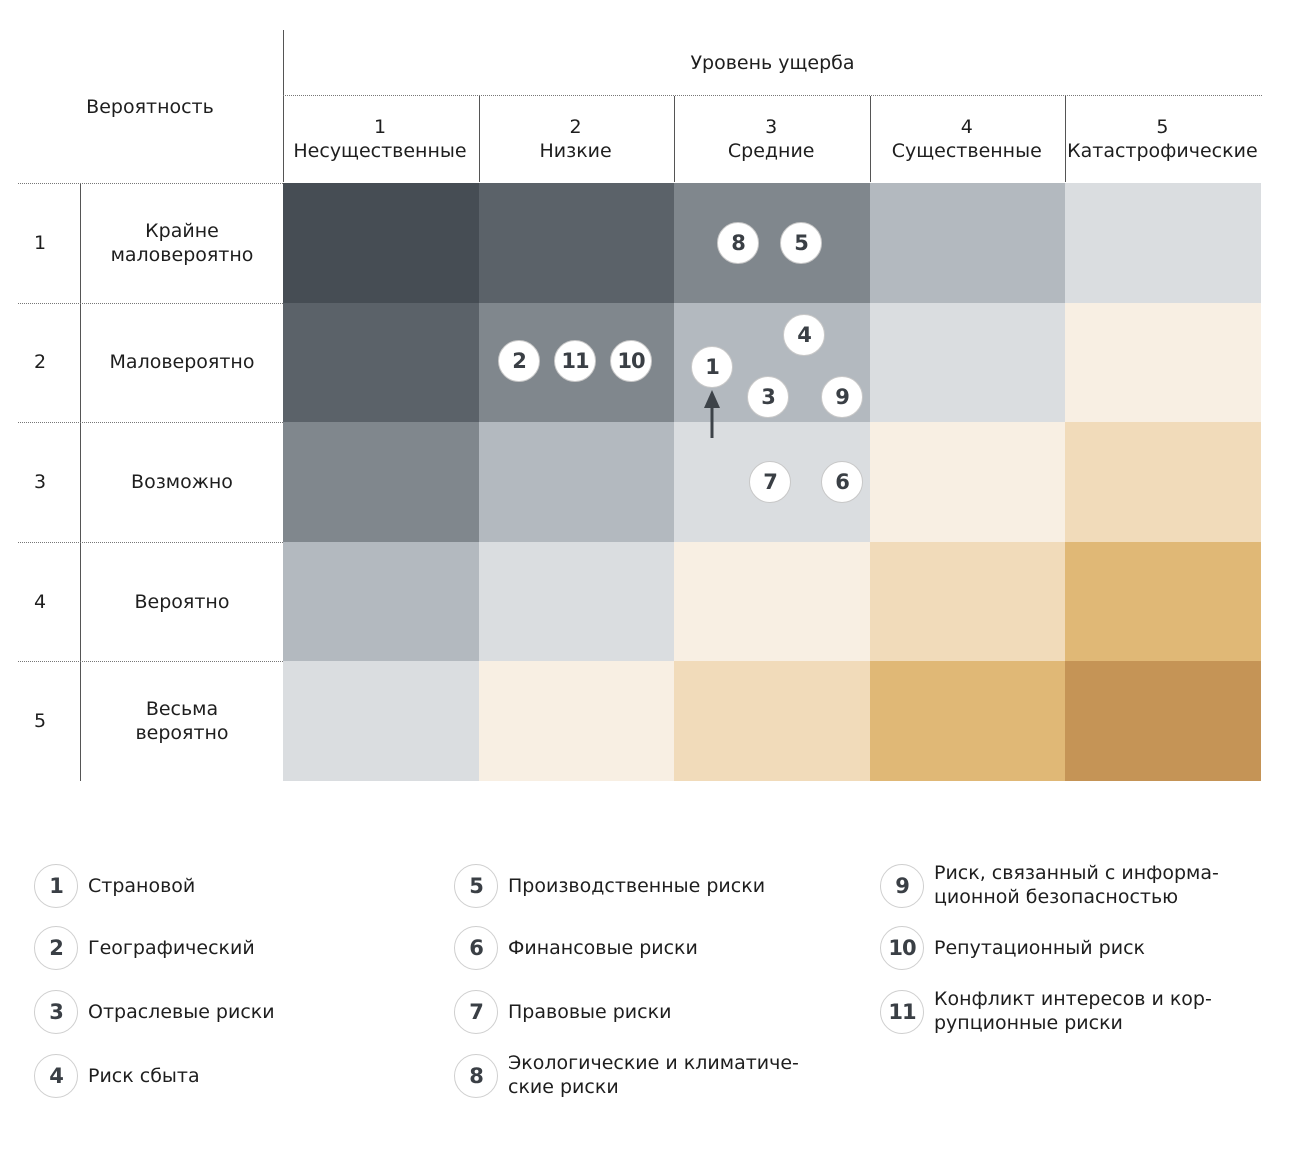 The image size is (1290, 1150). What do you see at coordinates (476, 1076) in the screenshot?
I see `legend-number-8: 8` at bounding box center [476, 1076].